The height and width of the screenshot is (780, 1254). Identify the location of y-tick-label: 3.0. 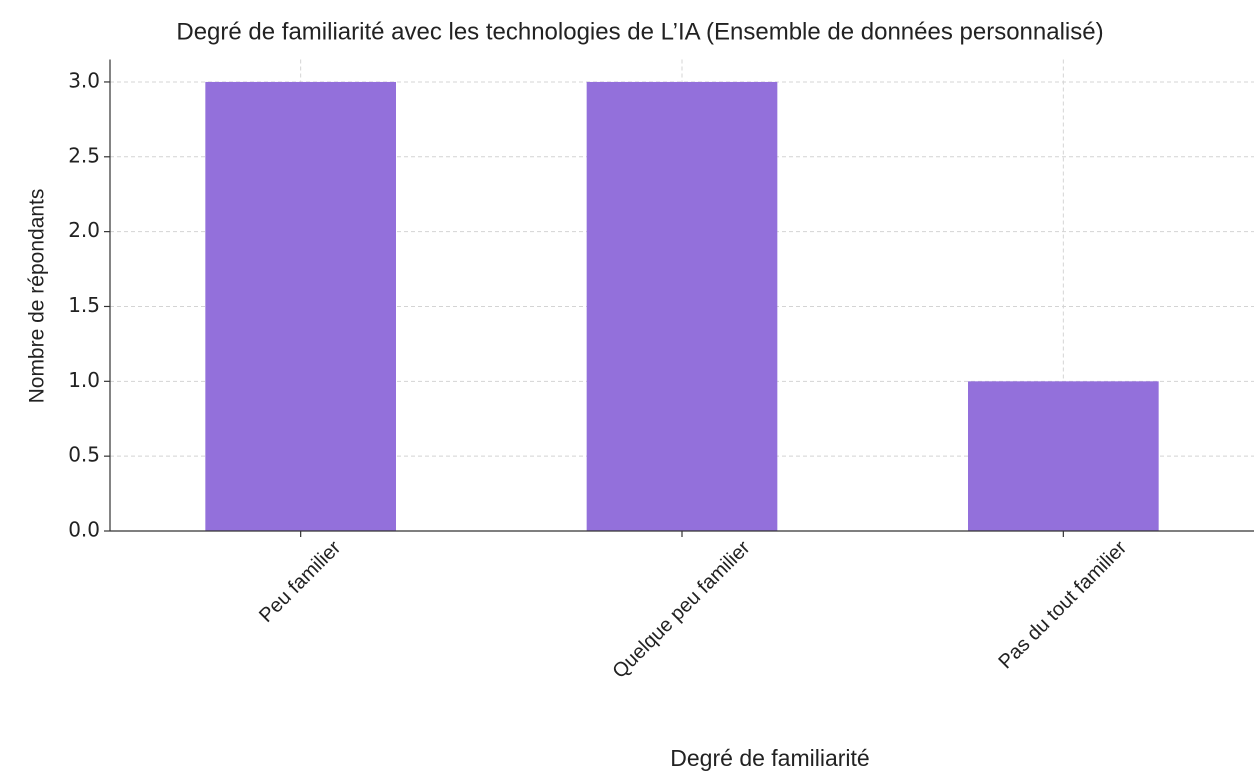
(84, 80).